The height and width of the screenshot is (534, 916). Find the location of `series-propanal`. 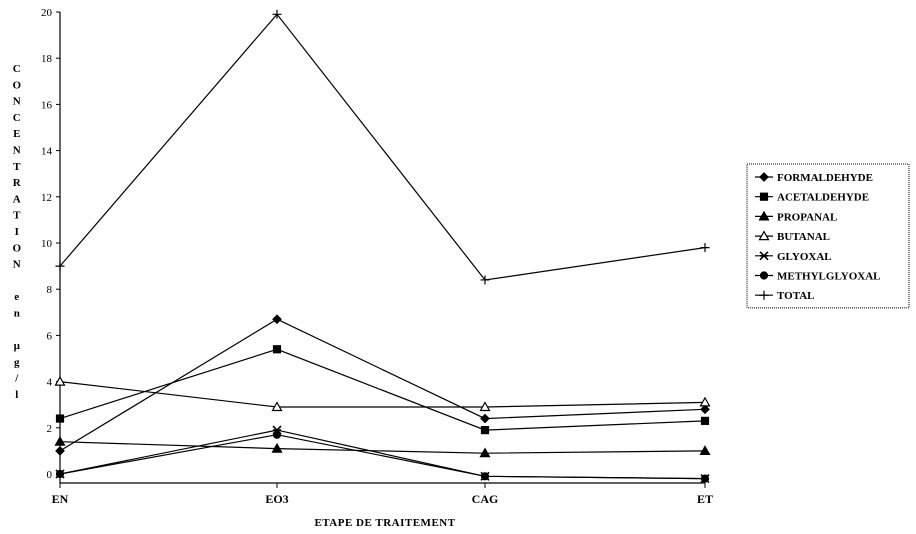

series-propanal is located at coordinates (382, 446).